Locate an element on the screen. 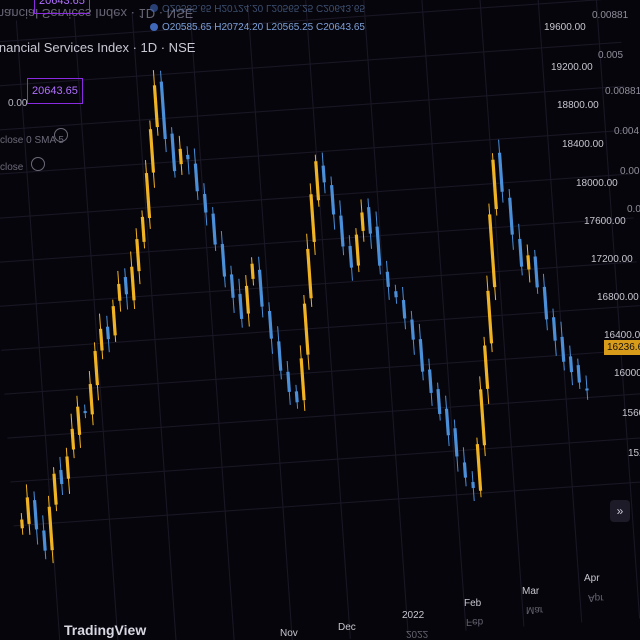 Image resolution: width=640 pixels, height=640 pixels. secondary-axis-label: 0.004 is located at coordinates (627, 131).